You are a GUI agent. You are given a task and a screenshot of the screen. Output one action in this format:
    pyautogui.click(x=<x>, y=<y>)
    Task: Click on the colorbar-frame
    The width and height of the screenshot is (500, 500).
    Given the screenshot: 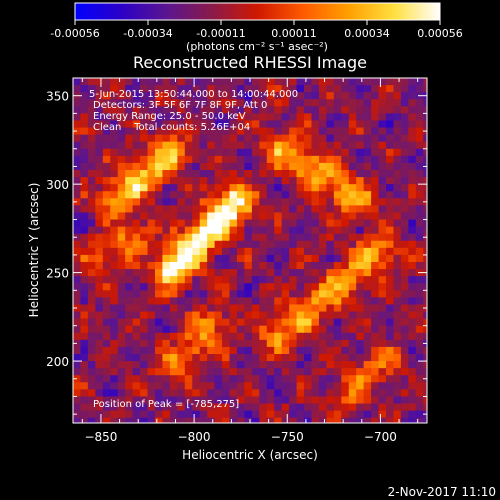 What is the action you would take?
    pyautogui.click(x=257, y=11)
    